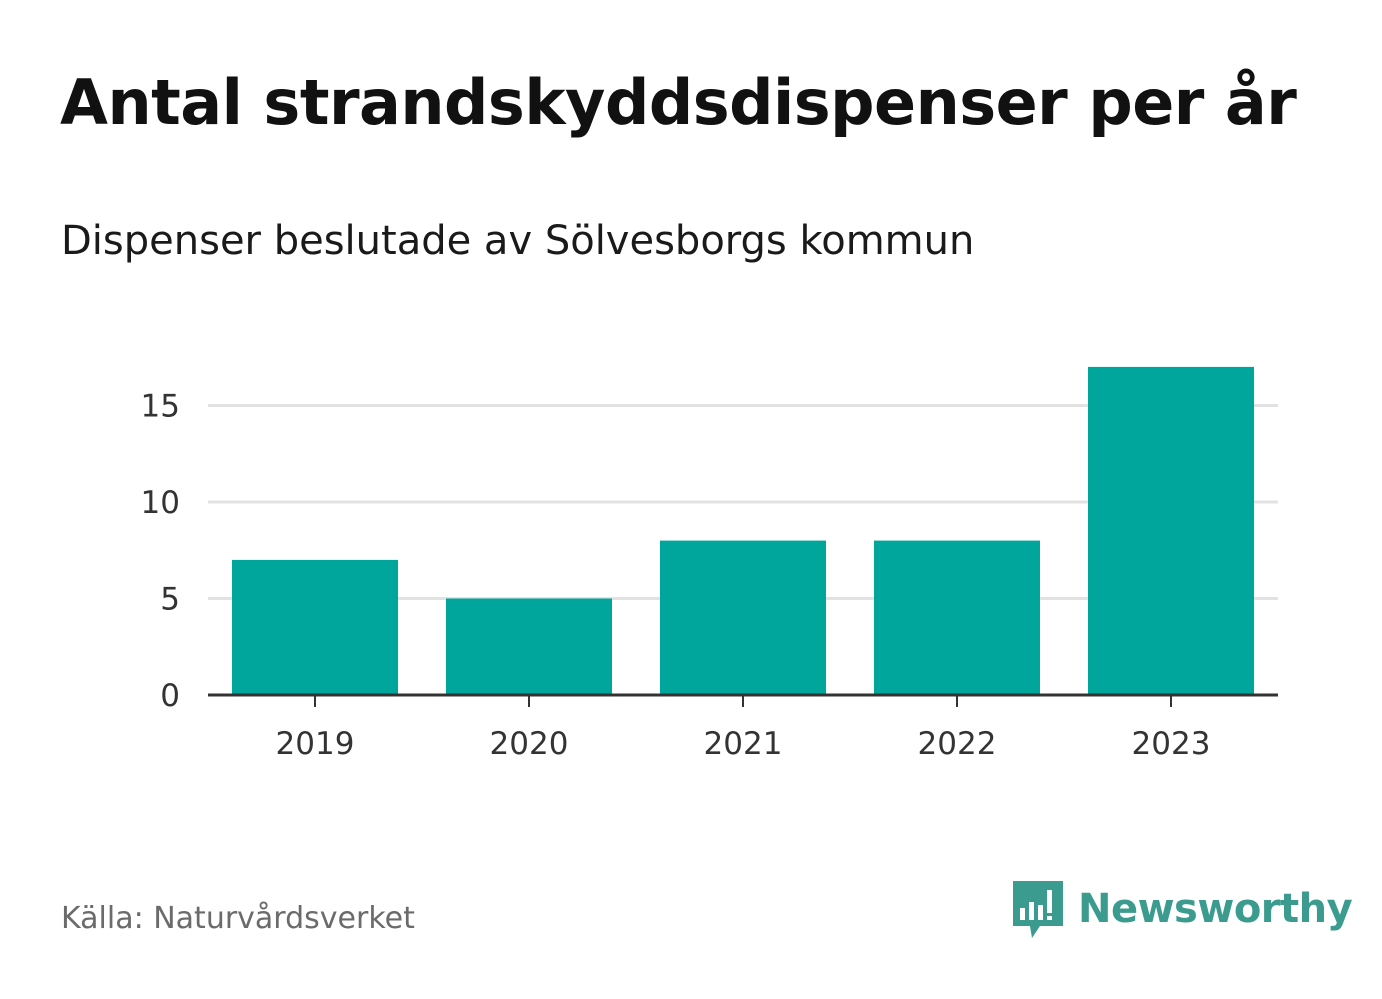 The height and width of the screenshot is (999, 1382). I want to click on newsworthy-logo-icon, so click(1038, 909).